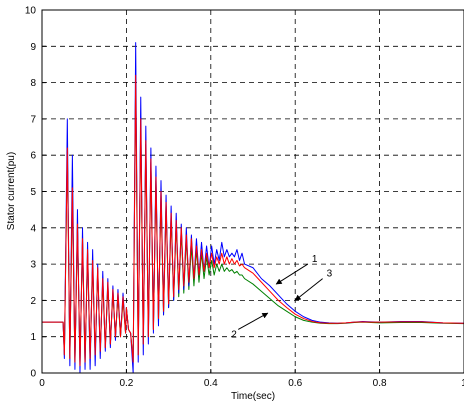 The image size is (464, 409). I want to click on x-tick-label: 0.6, so click(295, 383).